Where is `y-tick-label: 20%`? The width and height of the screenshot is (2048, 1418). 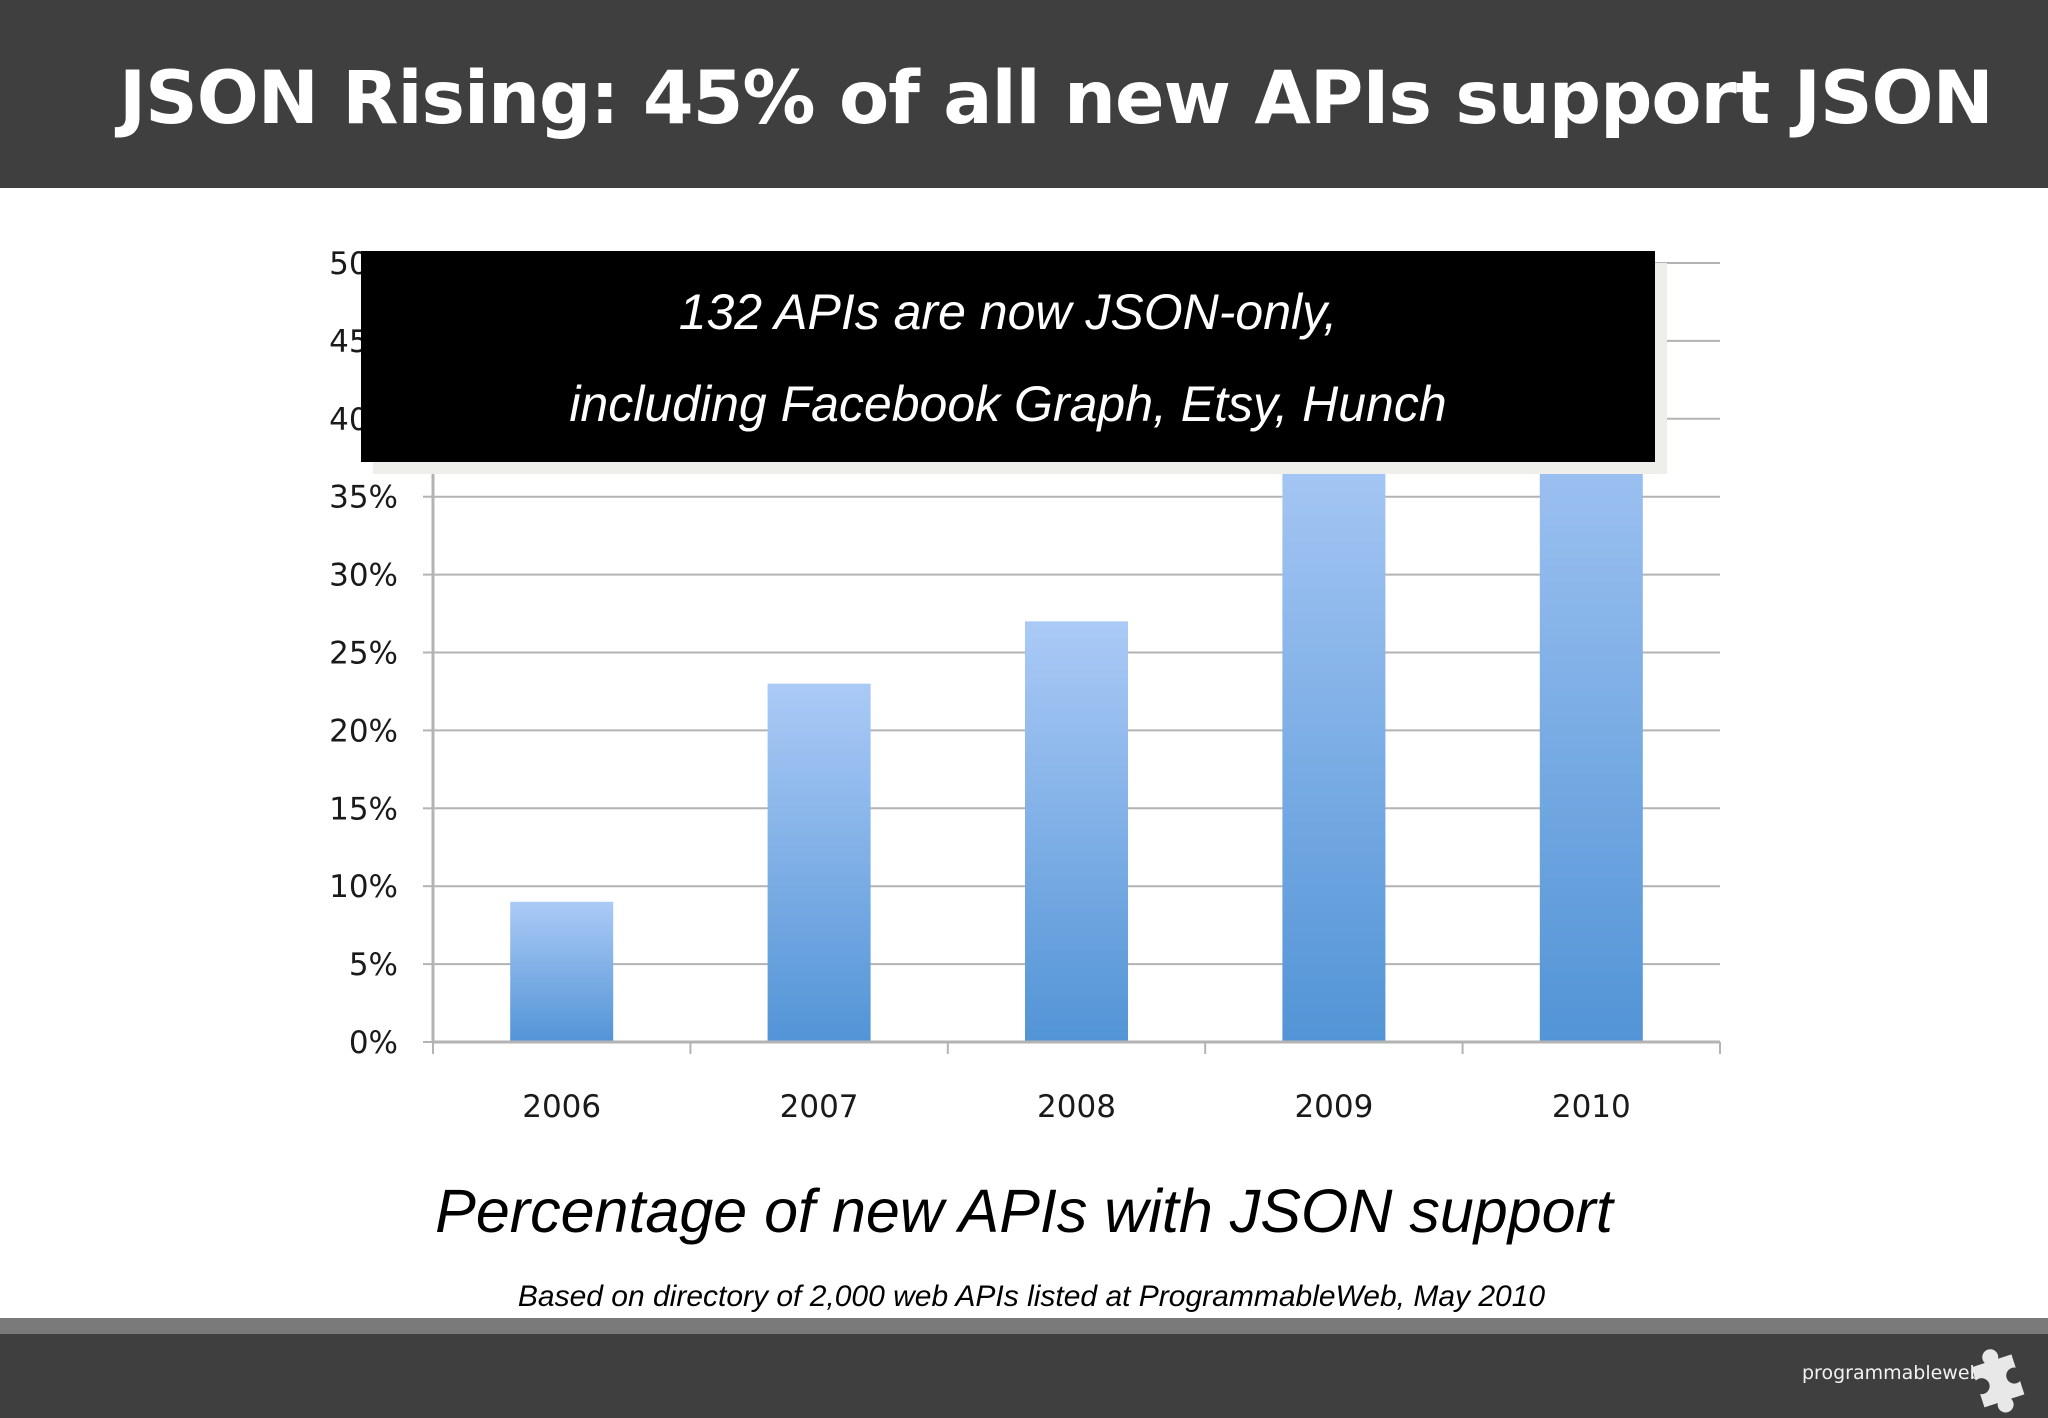
y-tick-label: 20% is located at coordinates (363, 731).